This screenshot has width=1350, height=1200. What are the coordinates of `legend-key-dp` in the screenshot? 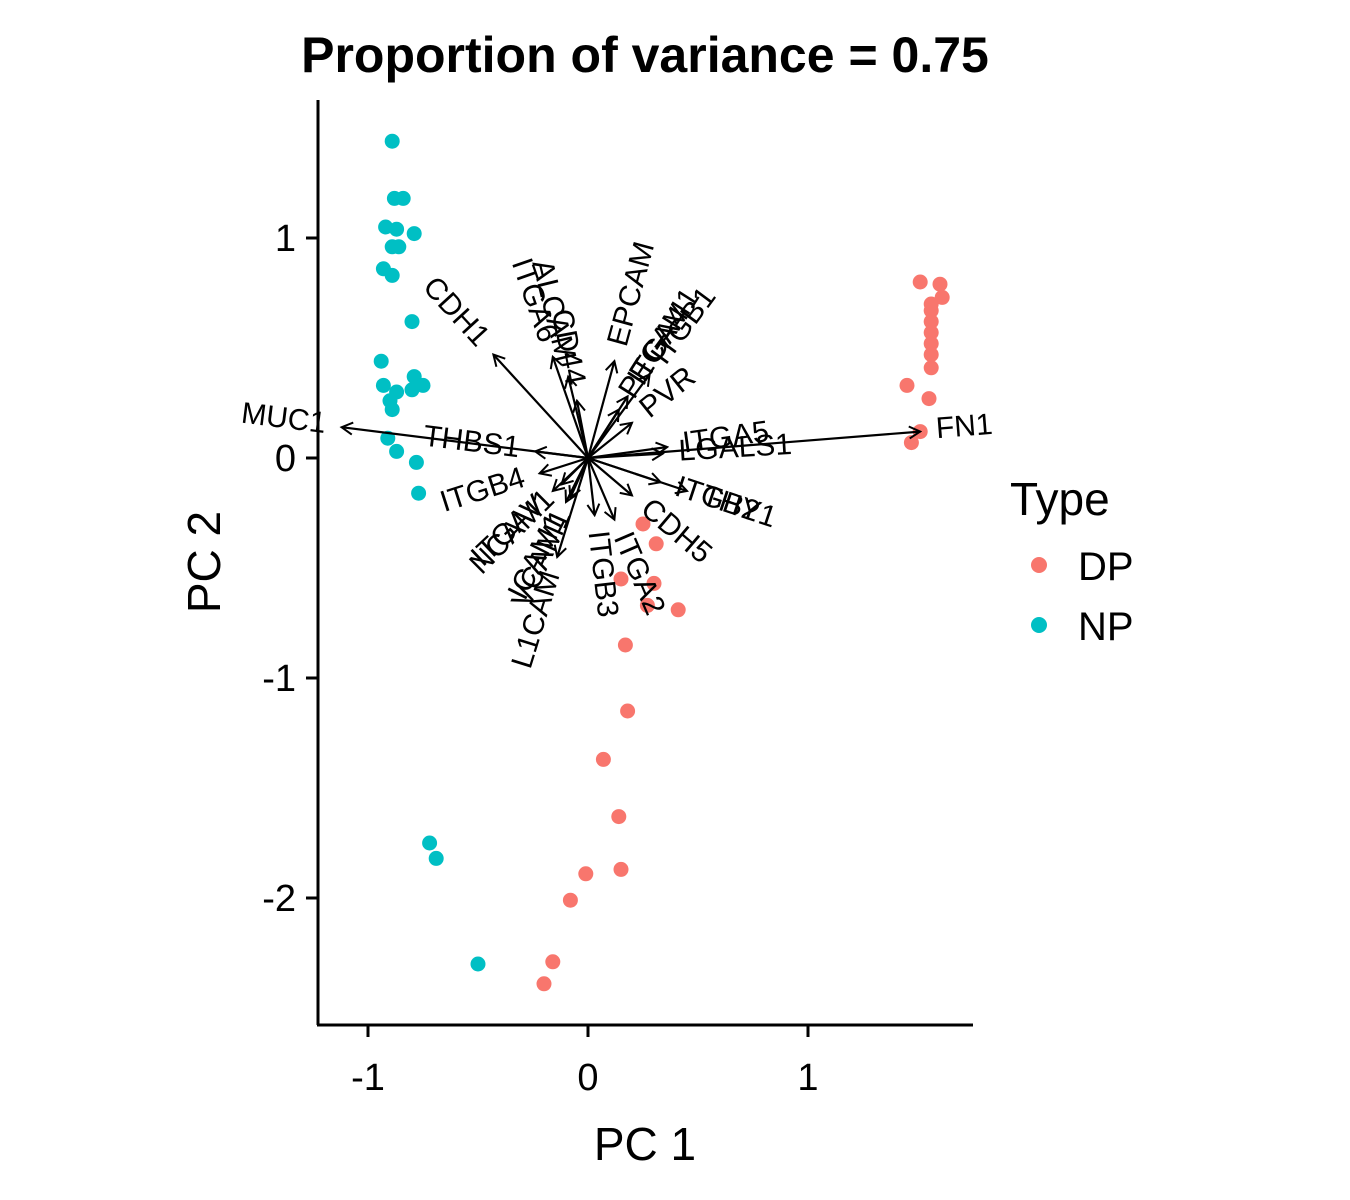 It's located at (1039, 565).